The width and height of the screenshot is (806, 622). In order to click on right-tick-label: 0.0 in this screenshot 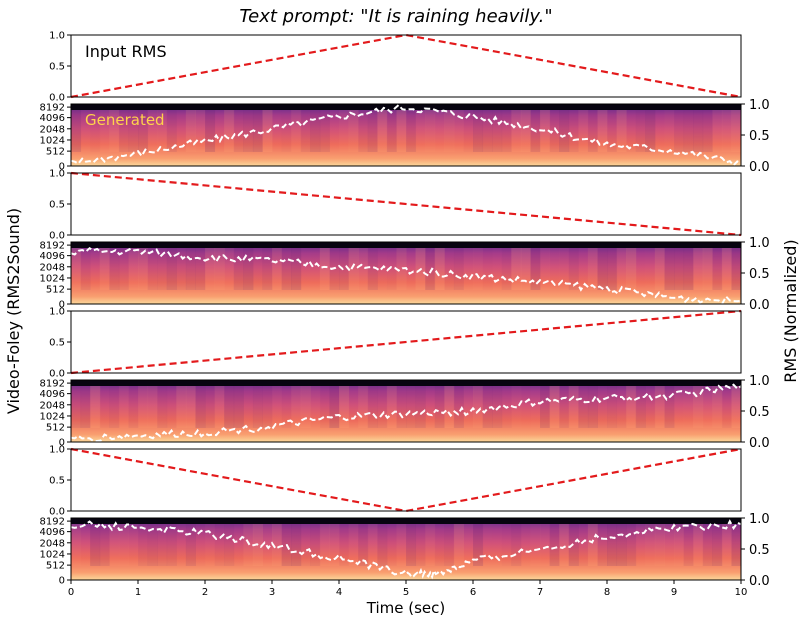, I will do `click(759, 167)`.